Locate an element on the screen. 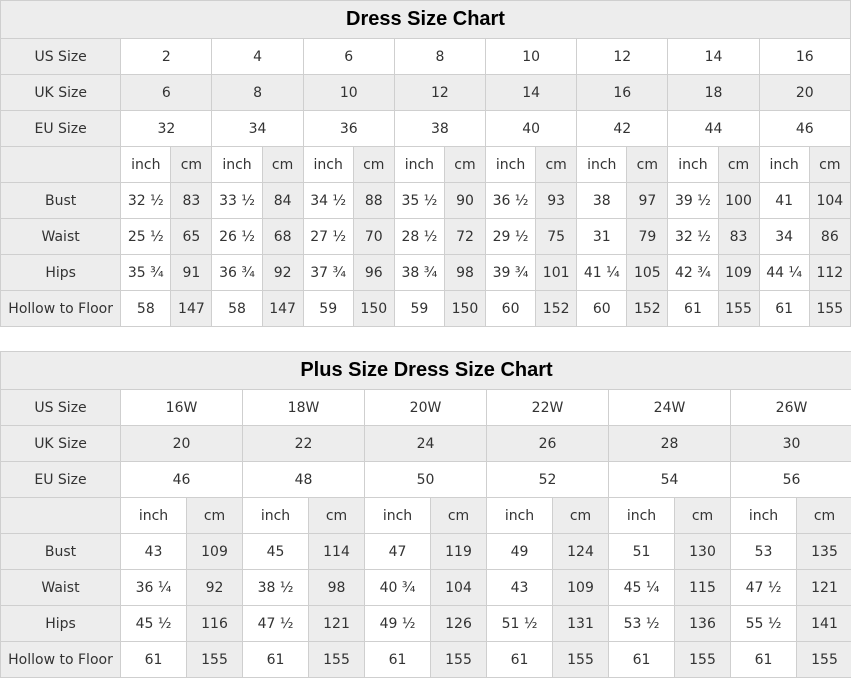 This screenshot has width=851, height=682. size-value-cell: 38 is located at coordinates (440, 128).